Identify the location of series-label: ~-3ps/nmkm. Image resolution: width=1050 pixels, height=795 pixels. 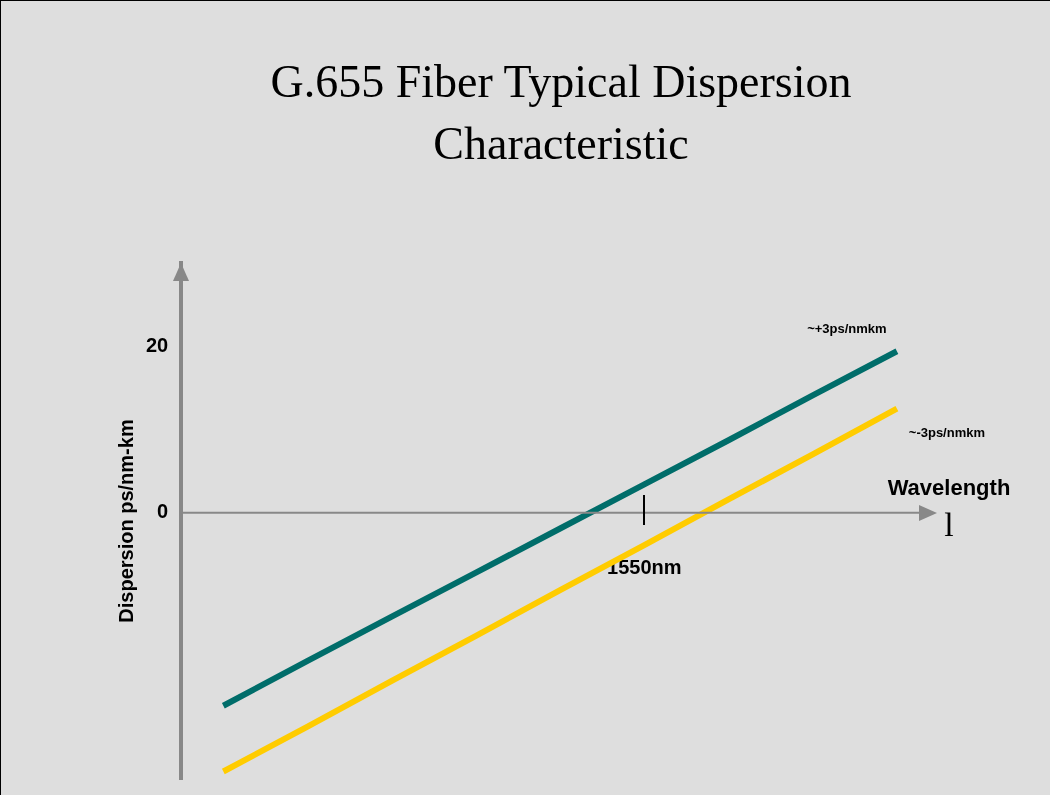
(947, 433).